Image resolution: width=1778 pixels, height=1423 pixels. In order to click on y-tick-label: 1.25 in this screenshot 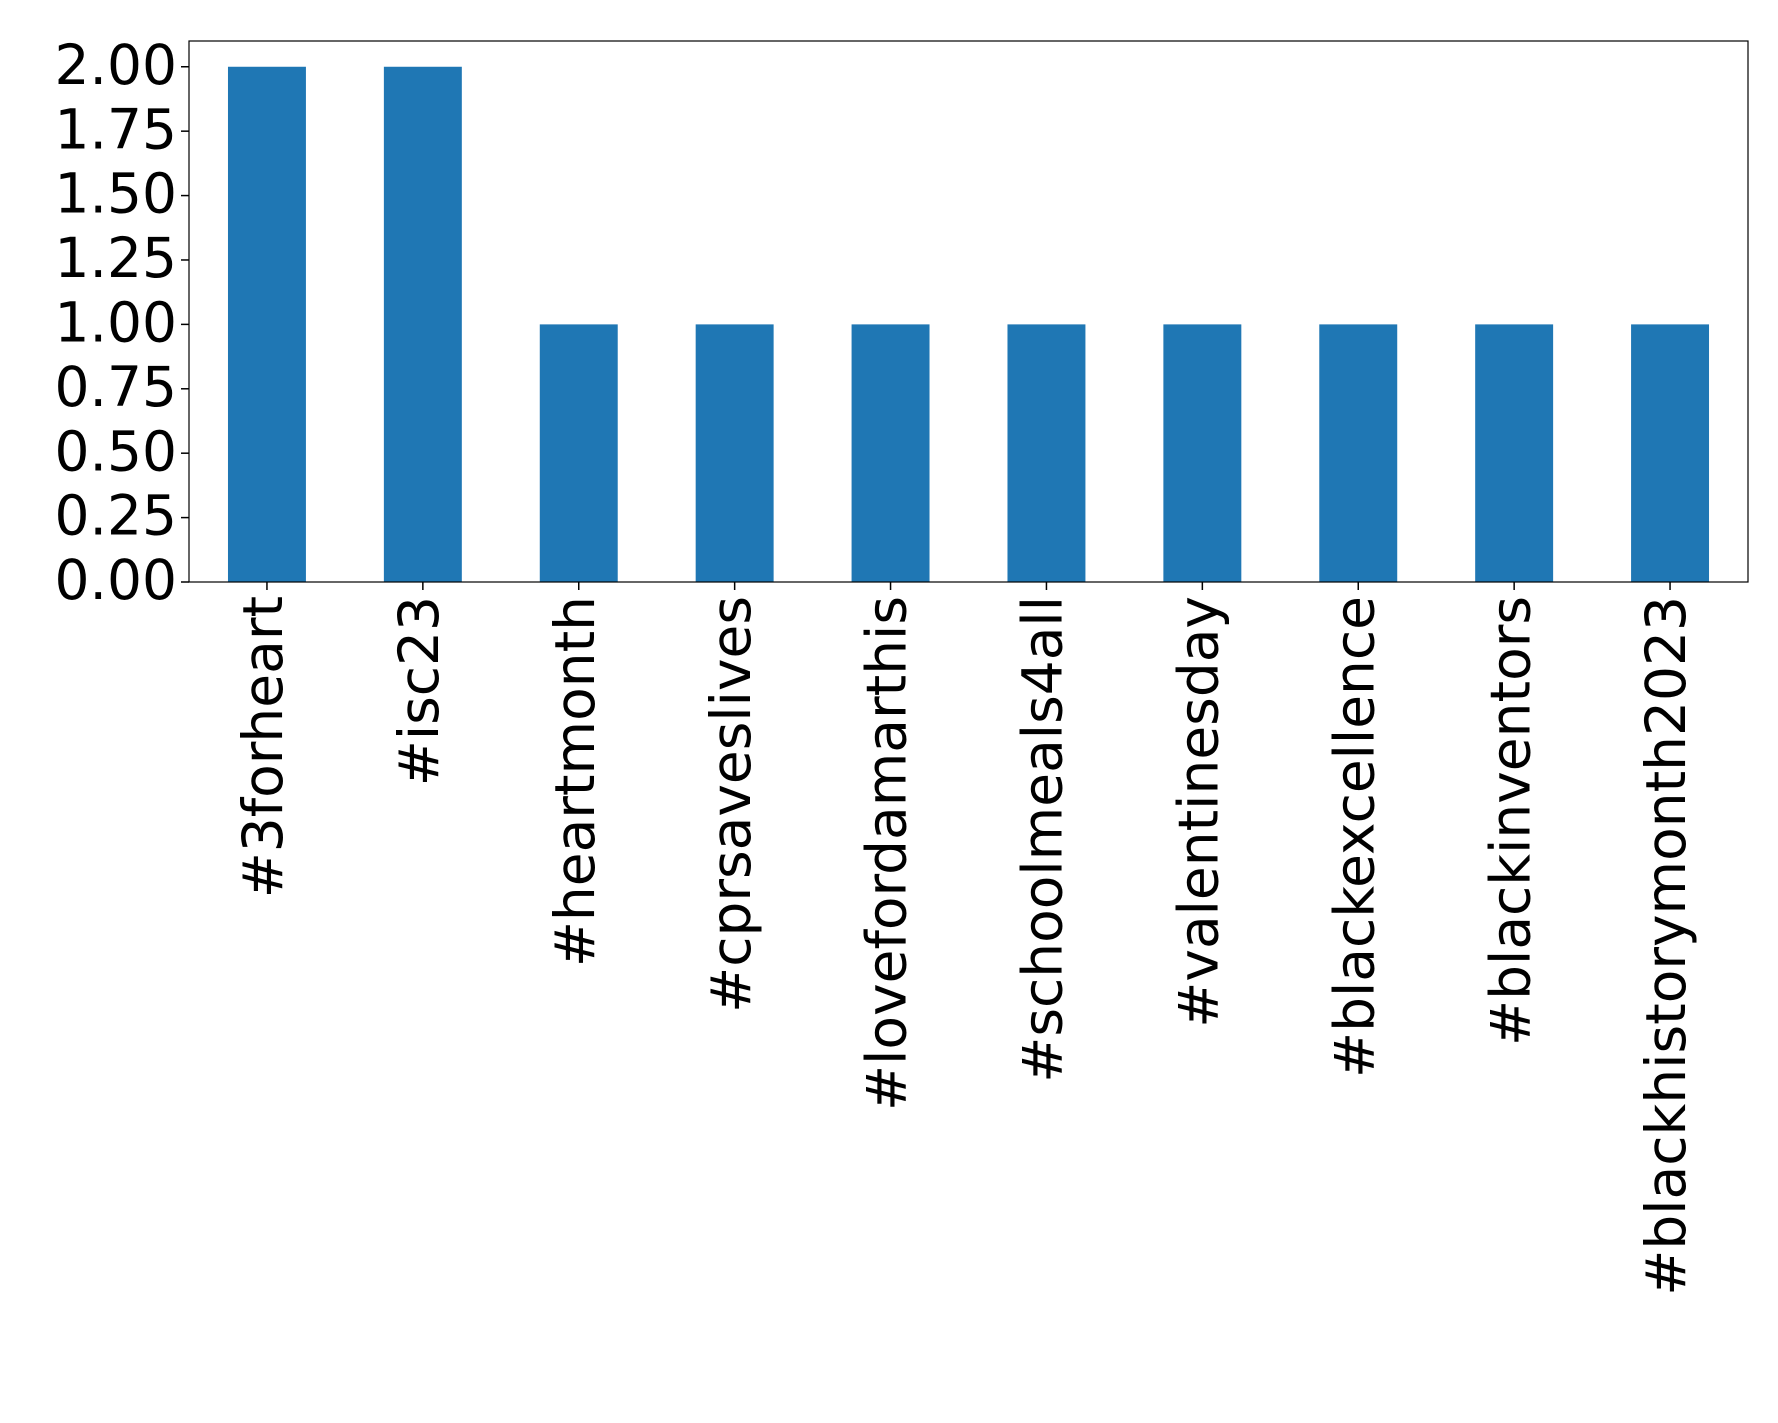, I will do `click(116, 258)`.